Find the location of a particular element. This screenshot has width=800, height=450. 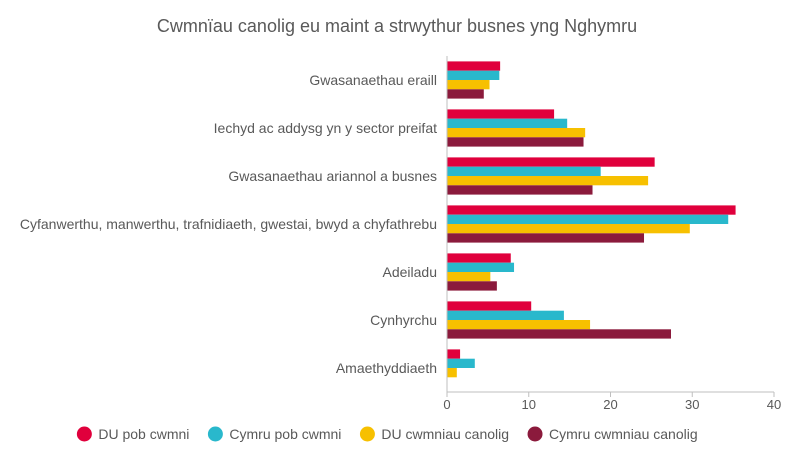

category-label: Iechyd ac addysg yn y sector preifat is located at coordinates (325, 128).